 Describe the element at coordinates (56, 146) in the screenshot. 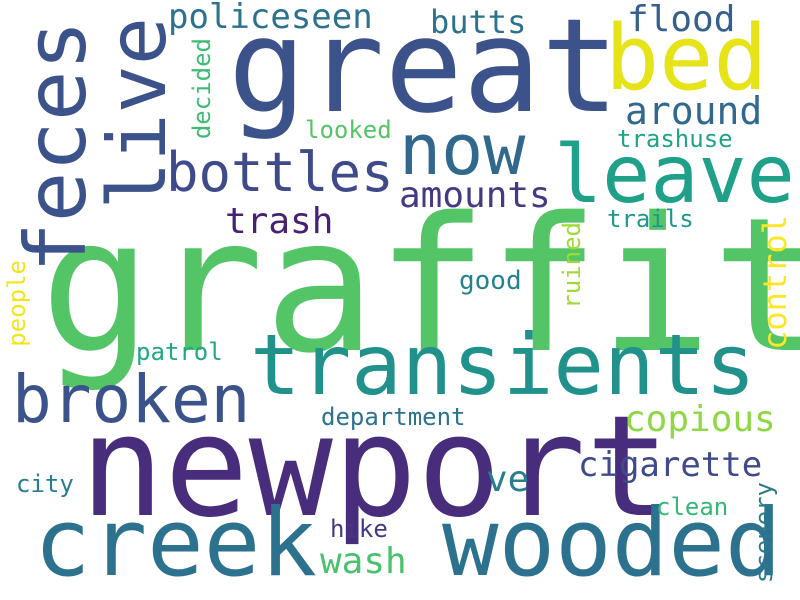

I see `word-feces: feces` at that location.